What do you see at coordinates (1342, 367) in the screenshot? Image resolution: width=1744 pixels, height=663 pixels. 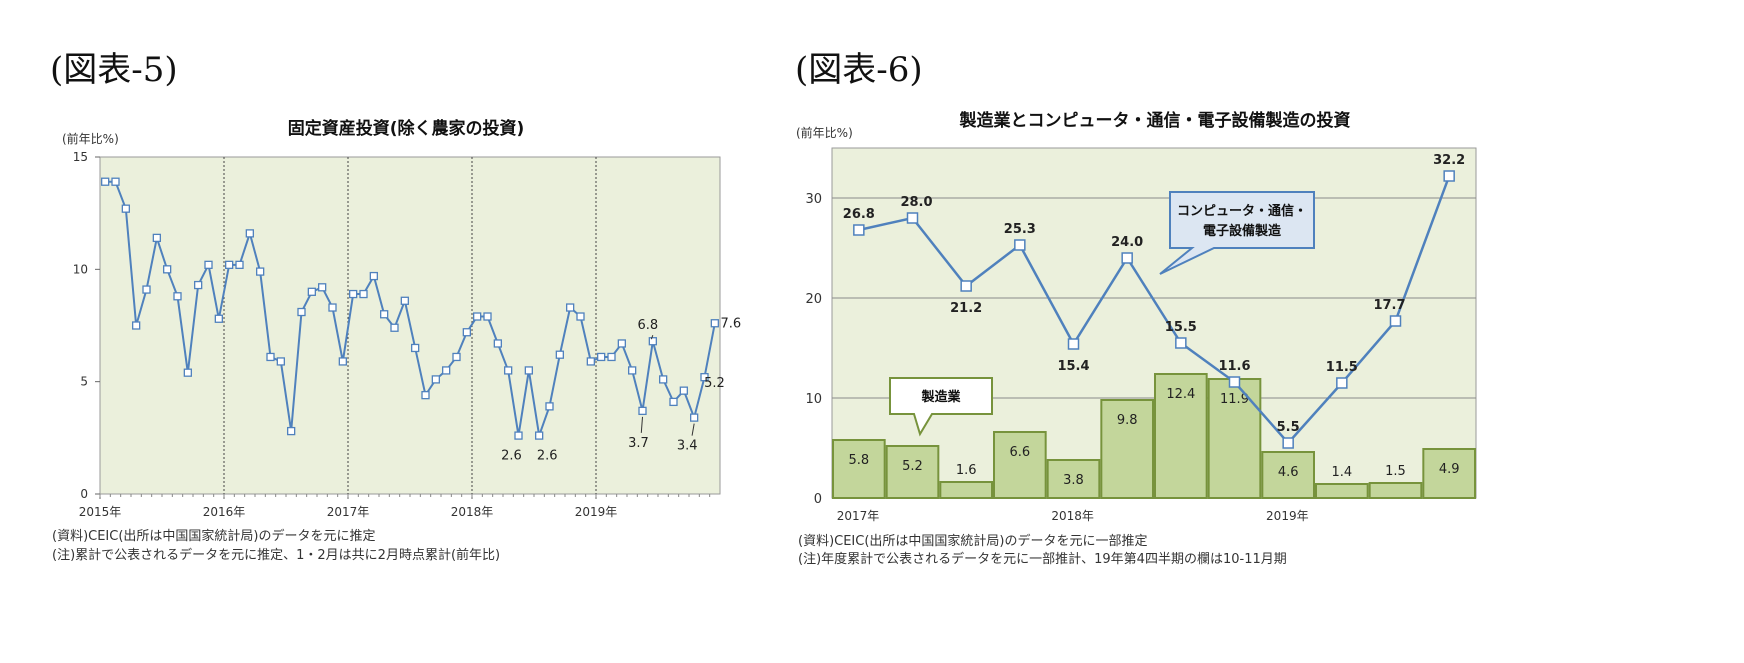 I see `line-value-label: 11.5` at bounding box center [1342, 367].